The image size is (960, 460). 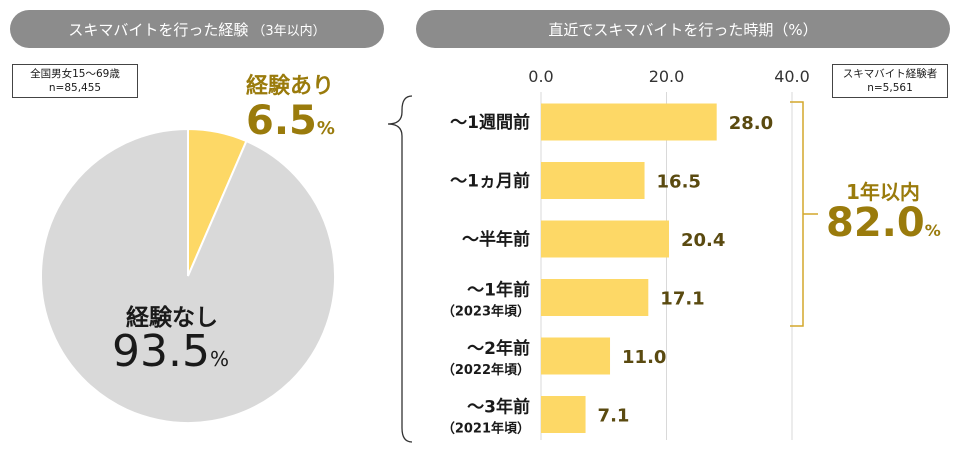 I want to click on category-label: ～半年前, so click(x=496, y=239).